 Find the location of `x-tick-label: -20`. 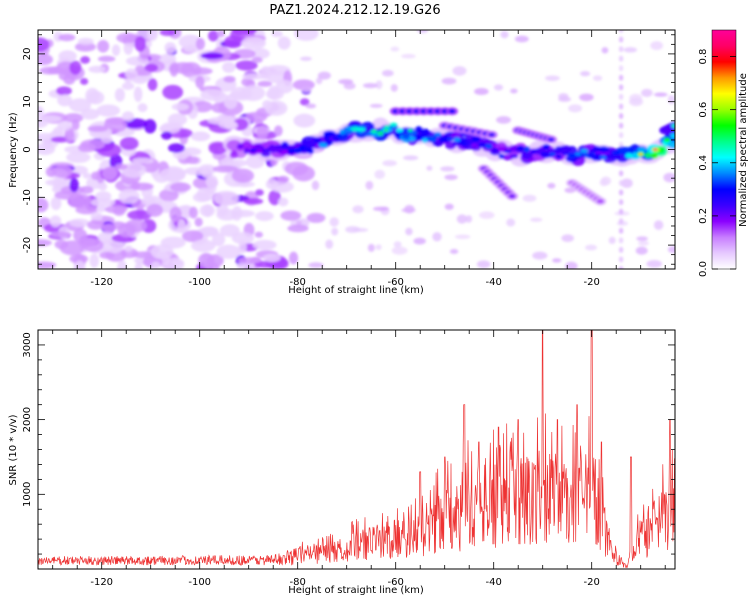

x-tick-label: -20 is located at coordinates (592, 582).